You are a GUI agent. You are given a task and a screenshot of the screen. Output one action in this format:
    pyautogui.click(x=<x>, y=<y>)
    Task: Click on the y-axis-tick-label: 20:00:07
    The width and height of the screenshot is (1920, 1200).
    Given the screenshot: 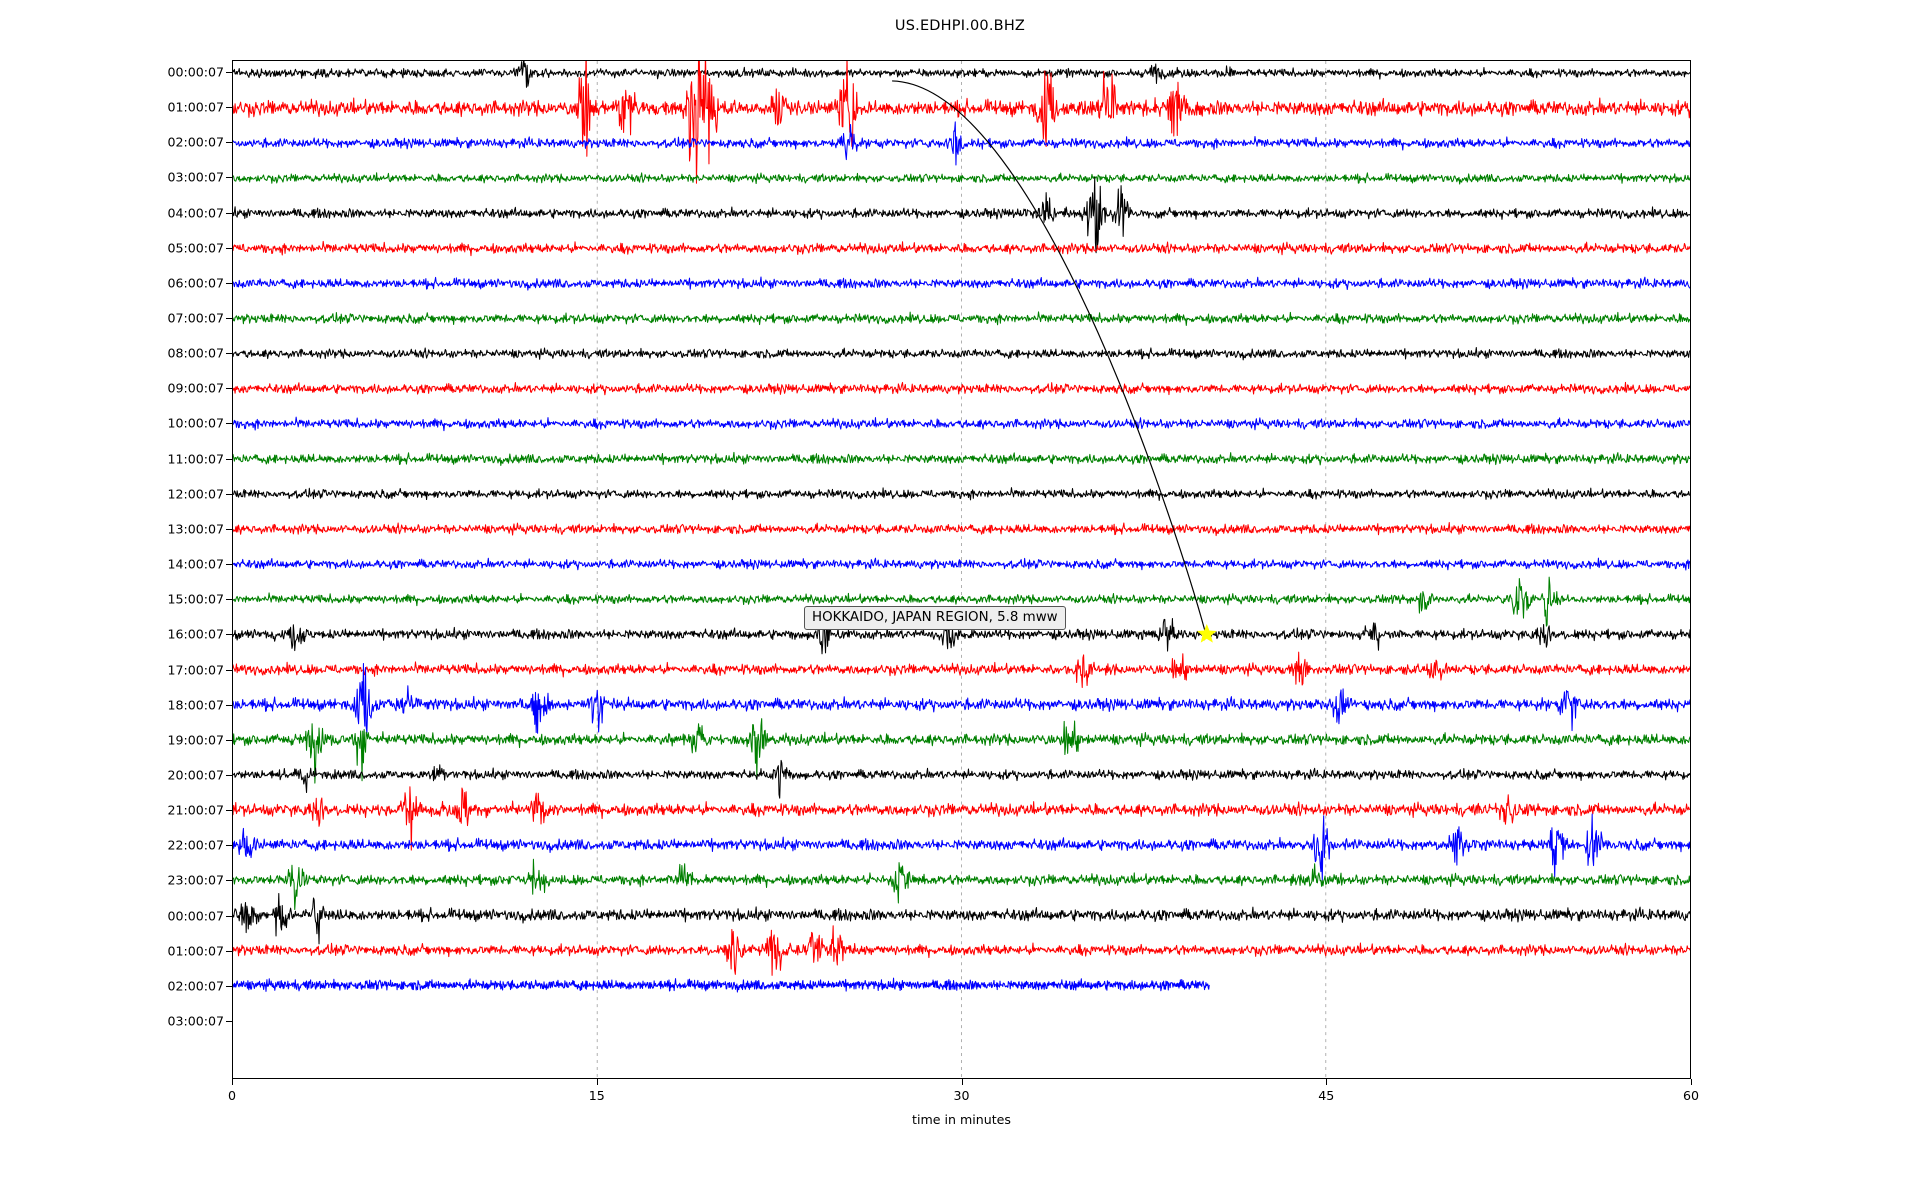 What is the action you would take?
    pyautogui.click(x=195, y=775)
    